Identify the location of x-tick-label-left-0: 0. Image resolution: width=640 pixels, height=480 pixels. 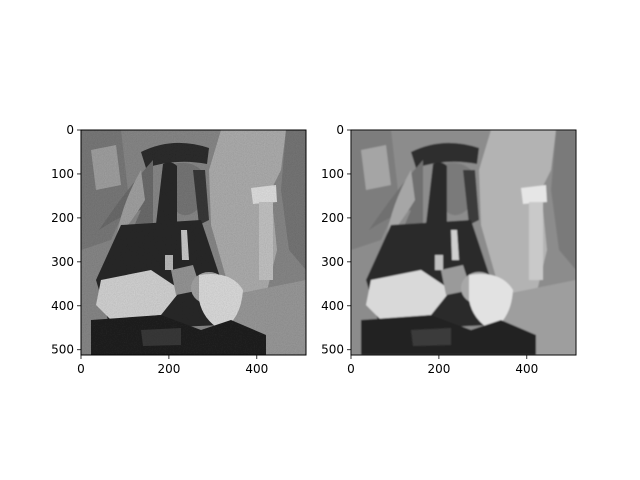
(81, 369).